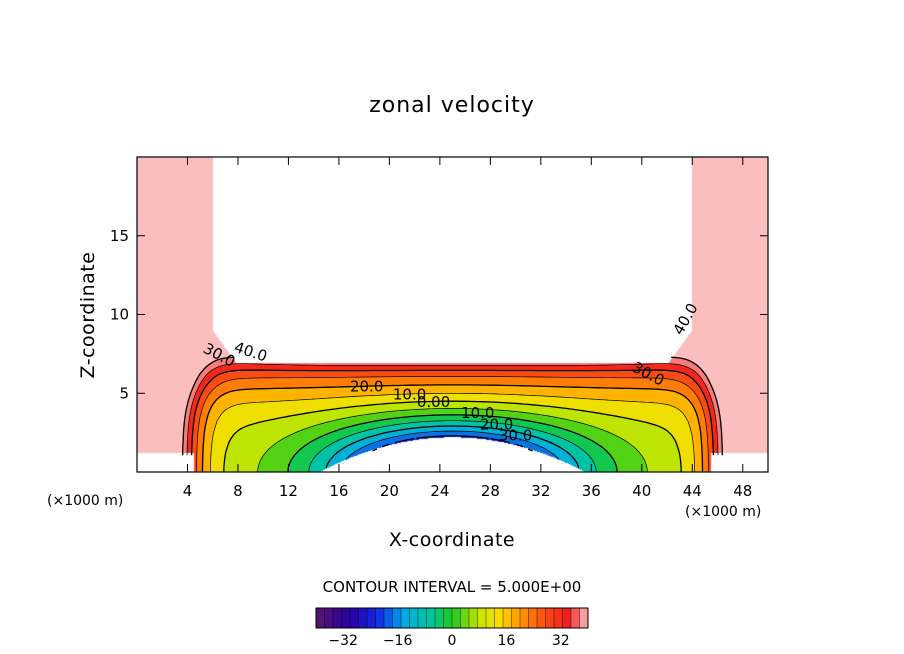 This screenshot has height=654, width=904. What do you see at coordinates (540, 491) in the screenshot?
I see `x-tick-label: 32` at bounding box center [540, 491].